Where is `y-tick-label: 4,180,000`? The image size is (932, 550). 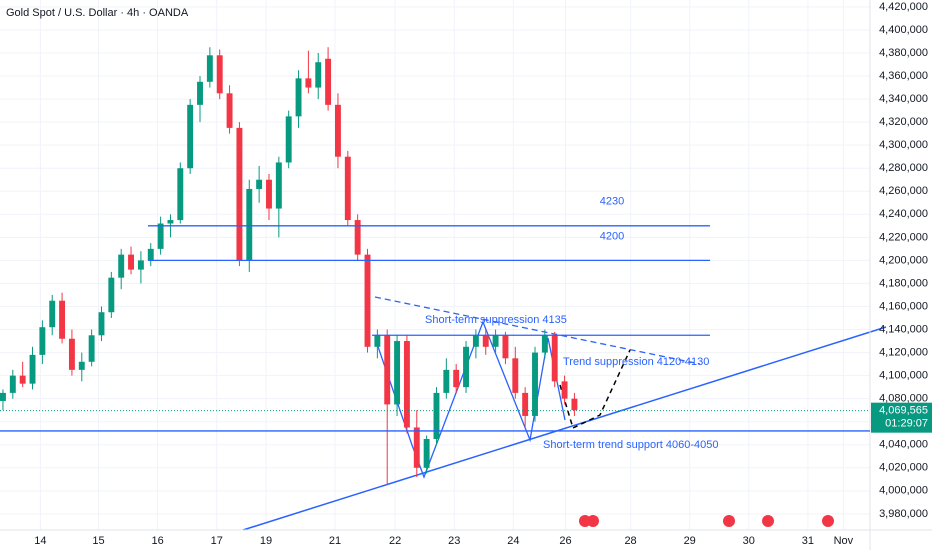 y-tick-label: 4,180,000 is located at coordinates (903, 283).